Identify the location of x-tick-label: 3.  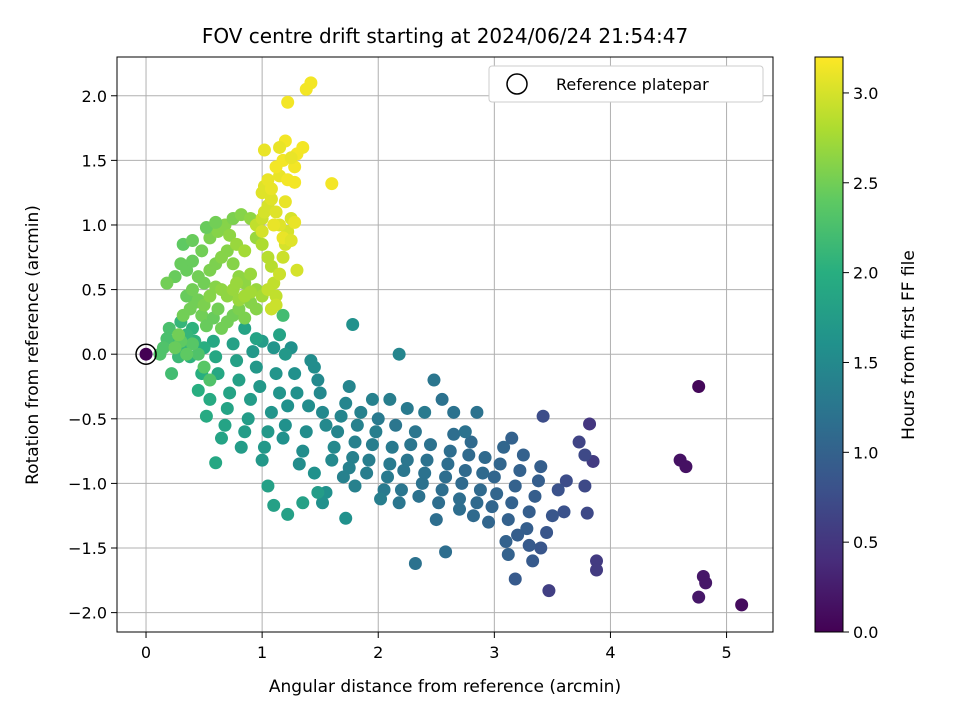
(494, 652).